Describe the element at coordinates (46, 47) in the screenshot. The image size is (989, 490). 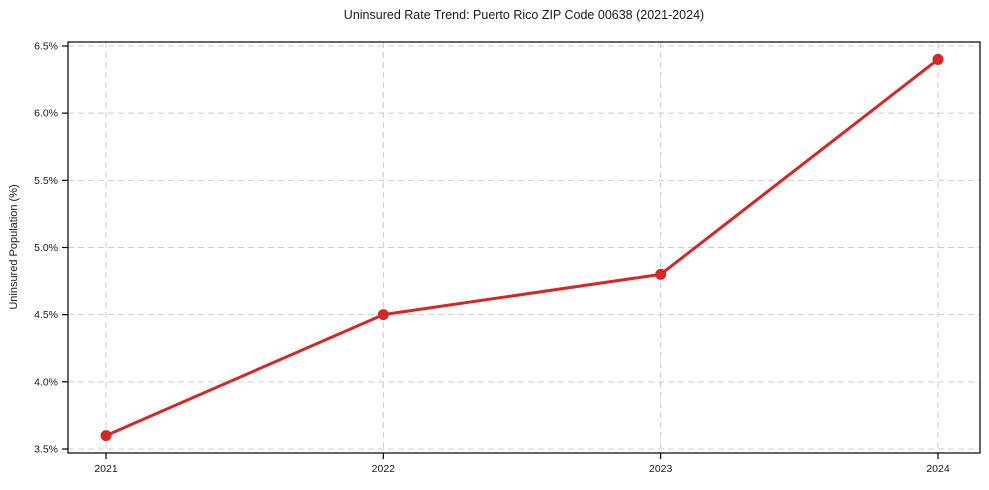
I see `y-tick-label: 6.5%` at that location.